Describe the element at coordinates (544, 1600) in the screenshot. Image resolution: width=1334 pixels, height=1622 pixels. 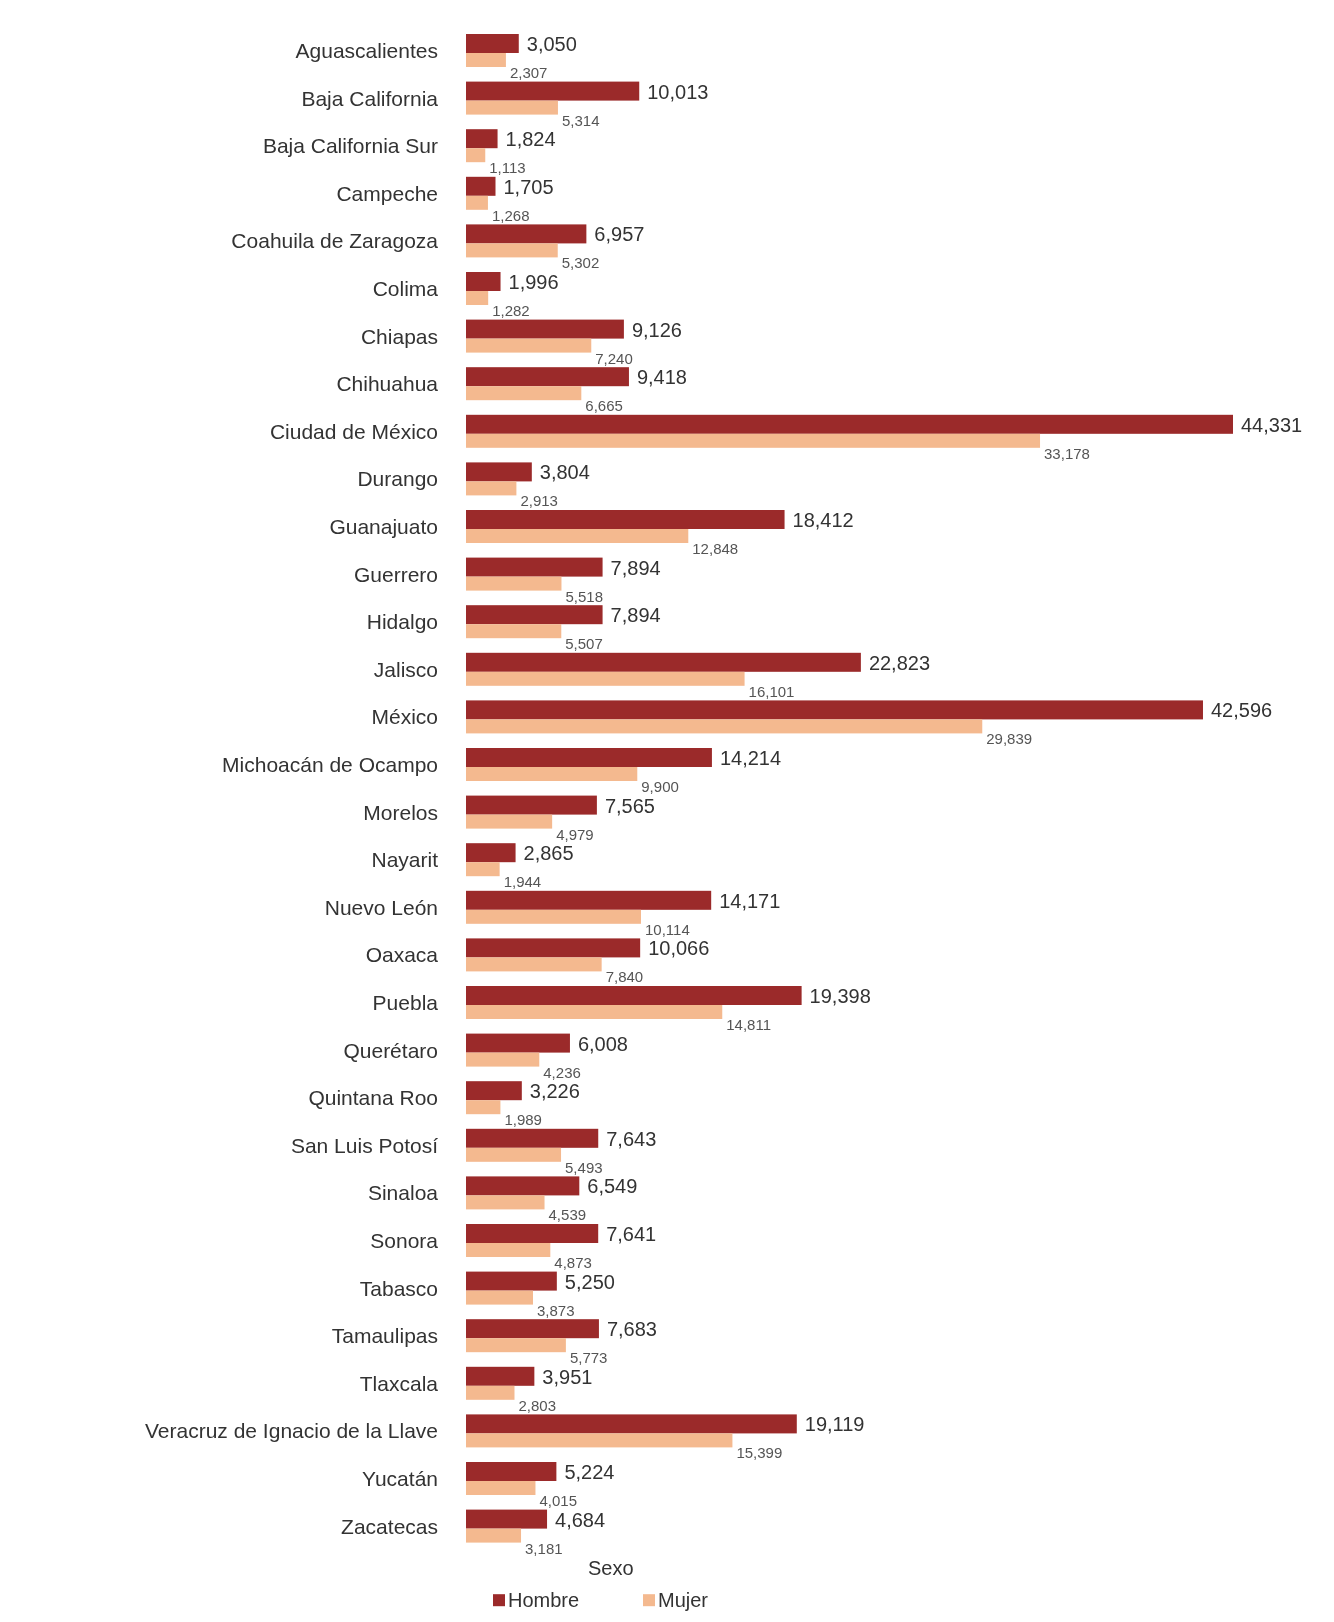
I see `legend-label: Hombre` at that location.